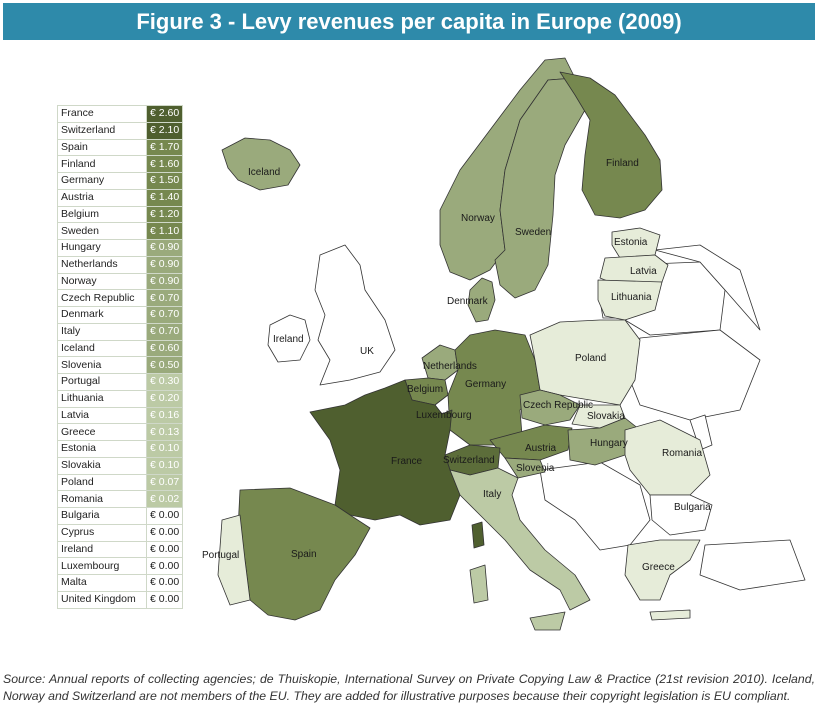  I want to click on legend-row: Slovakia € 0.10, so click(120, 465).